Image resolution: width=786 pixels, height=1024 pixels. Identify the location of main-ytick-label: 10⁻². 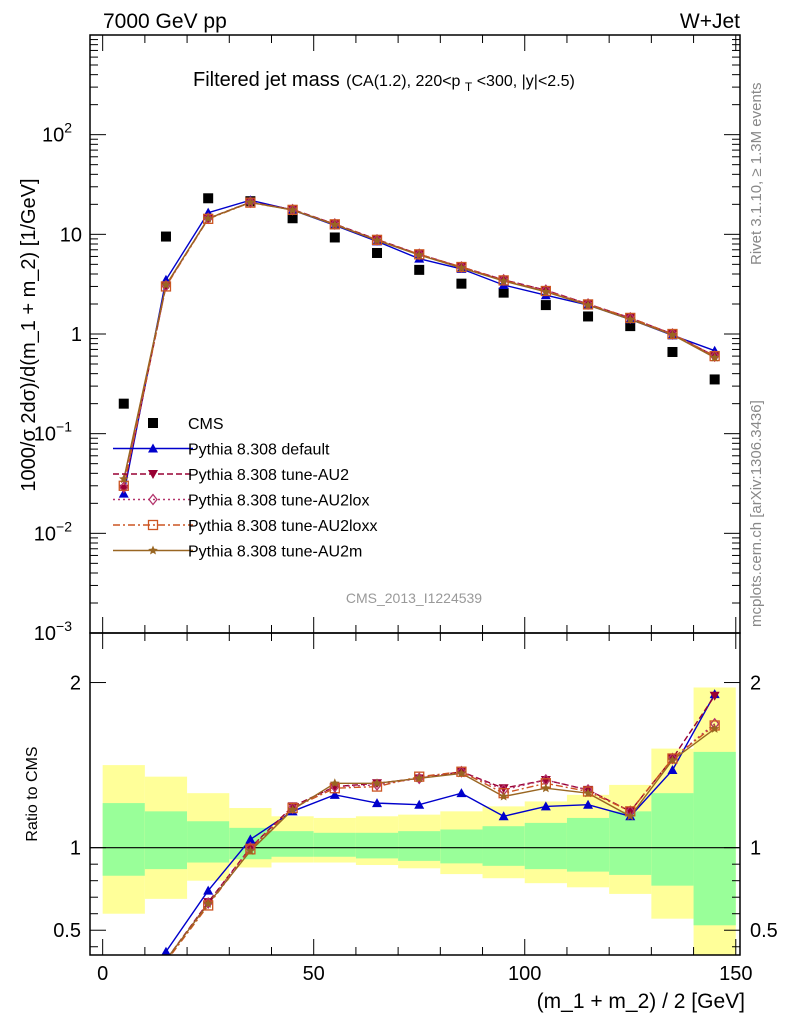
(53, 531).